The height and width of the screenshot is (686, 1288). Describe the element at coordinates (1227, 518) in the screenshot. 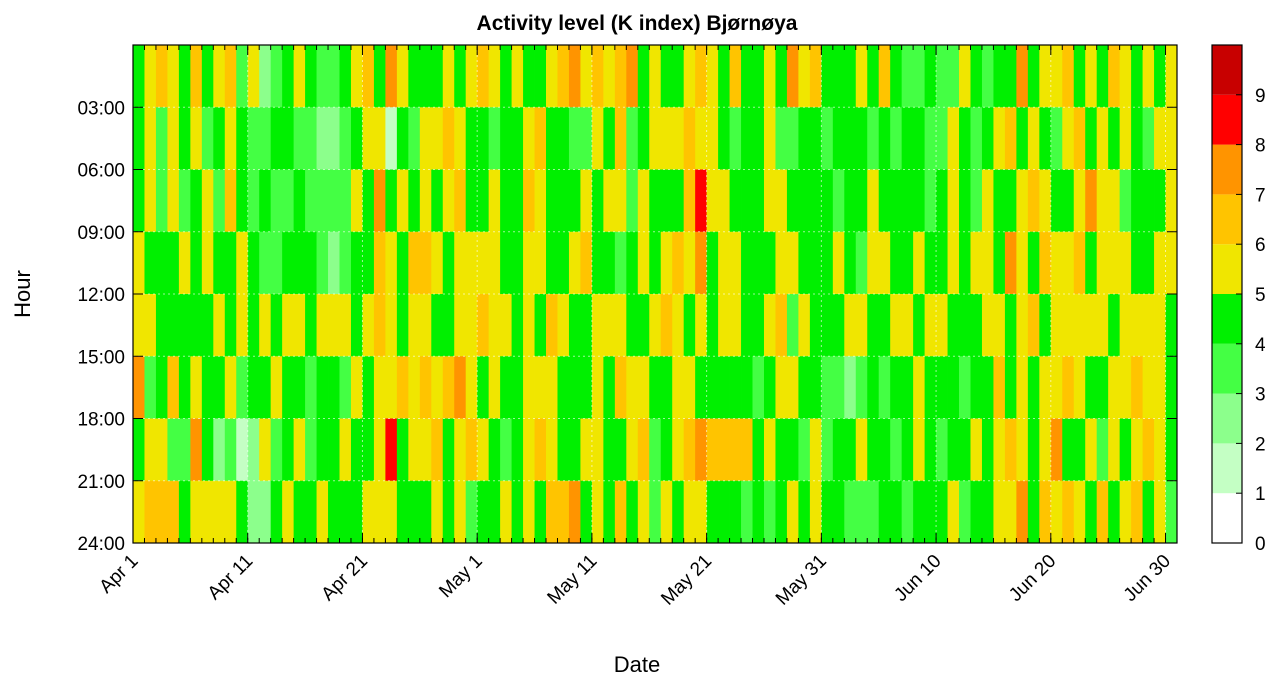

I see `colorbar-band` at that location.